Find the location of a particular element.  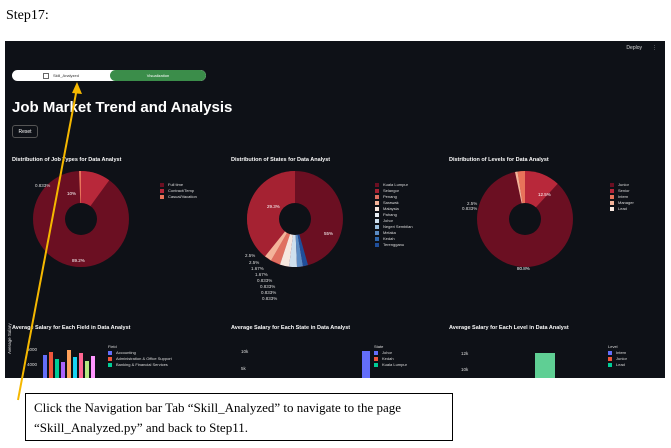

states-label-8: 0.833% is located at coordinates (268, 286).